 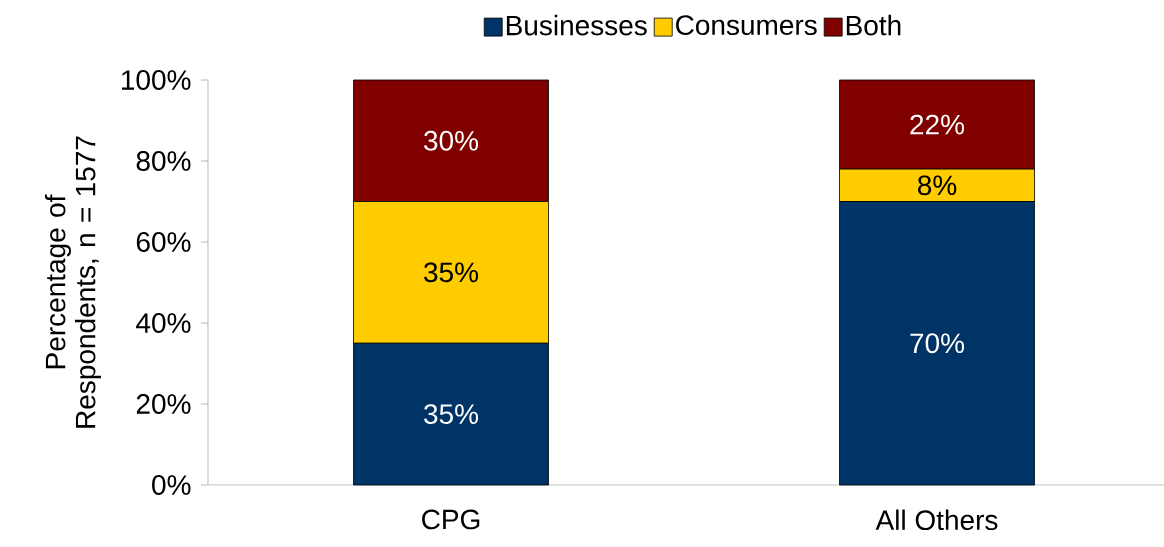 I want to click on y-tick-label: 60%, so click(x=163, y=242).